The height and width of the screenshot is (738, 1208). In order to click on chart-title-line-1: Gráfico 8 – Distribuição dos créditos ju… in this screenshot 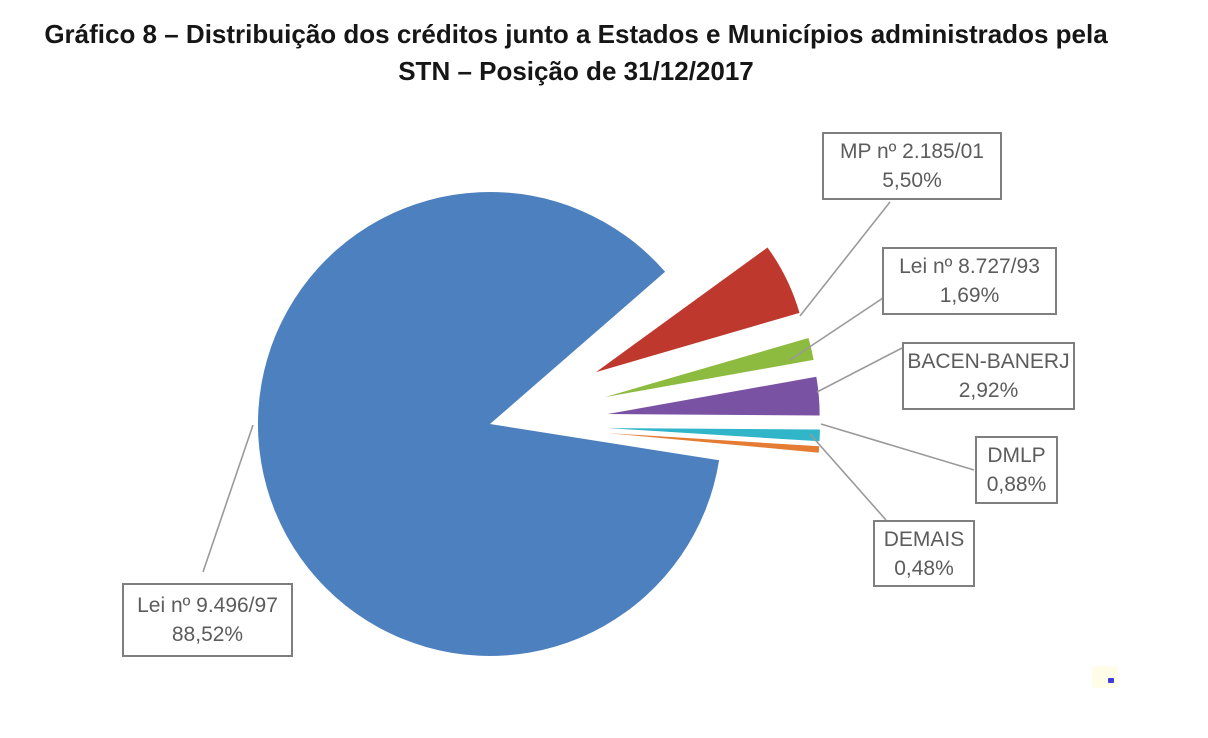, I will do `click(576, 34)`.